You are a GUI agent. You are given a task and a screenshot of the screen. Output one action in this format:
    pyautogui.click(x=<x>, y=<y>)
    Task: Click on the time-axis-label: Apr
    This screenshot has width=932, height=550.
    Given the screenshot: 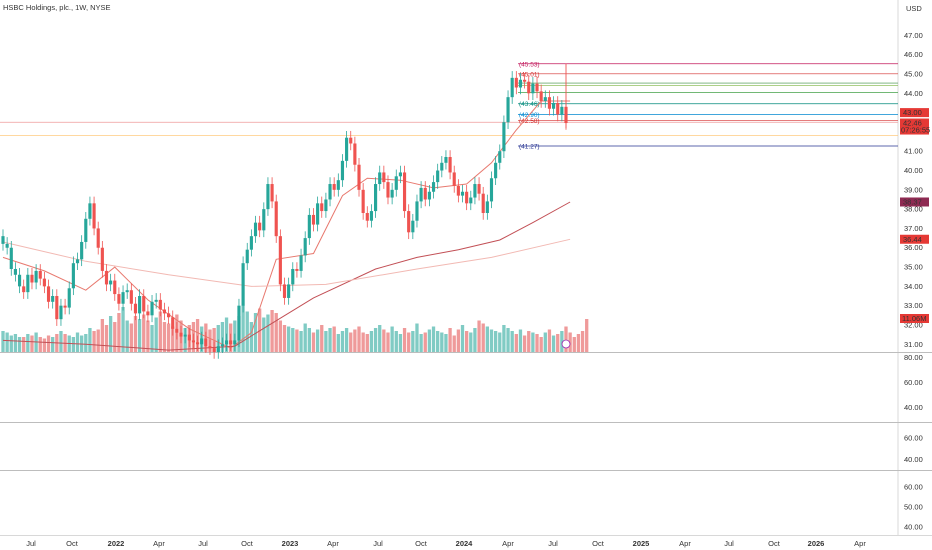 What is the action you would take?
    pyautogui.click(x=860, y=543)
    